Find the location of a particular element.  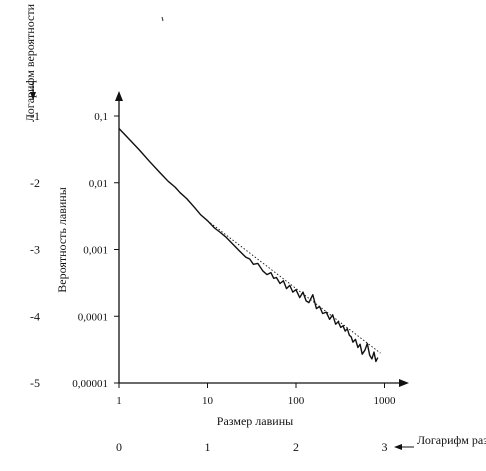

secondary-y-tick-label: -2 is located at coordinates (35, 183).